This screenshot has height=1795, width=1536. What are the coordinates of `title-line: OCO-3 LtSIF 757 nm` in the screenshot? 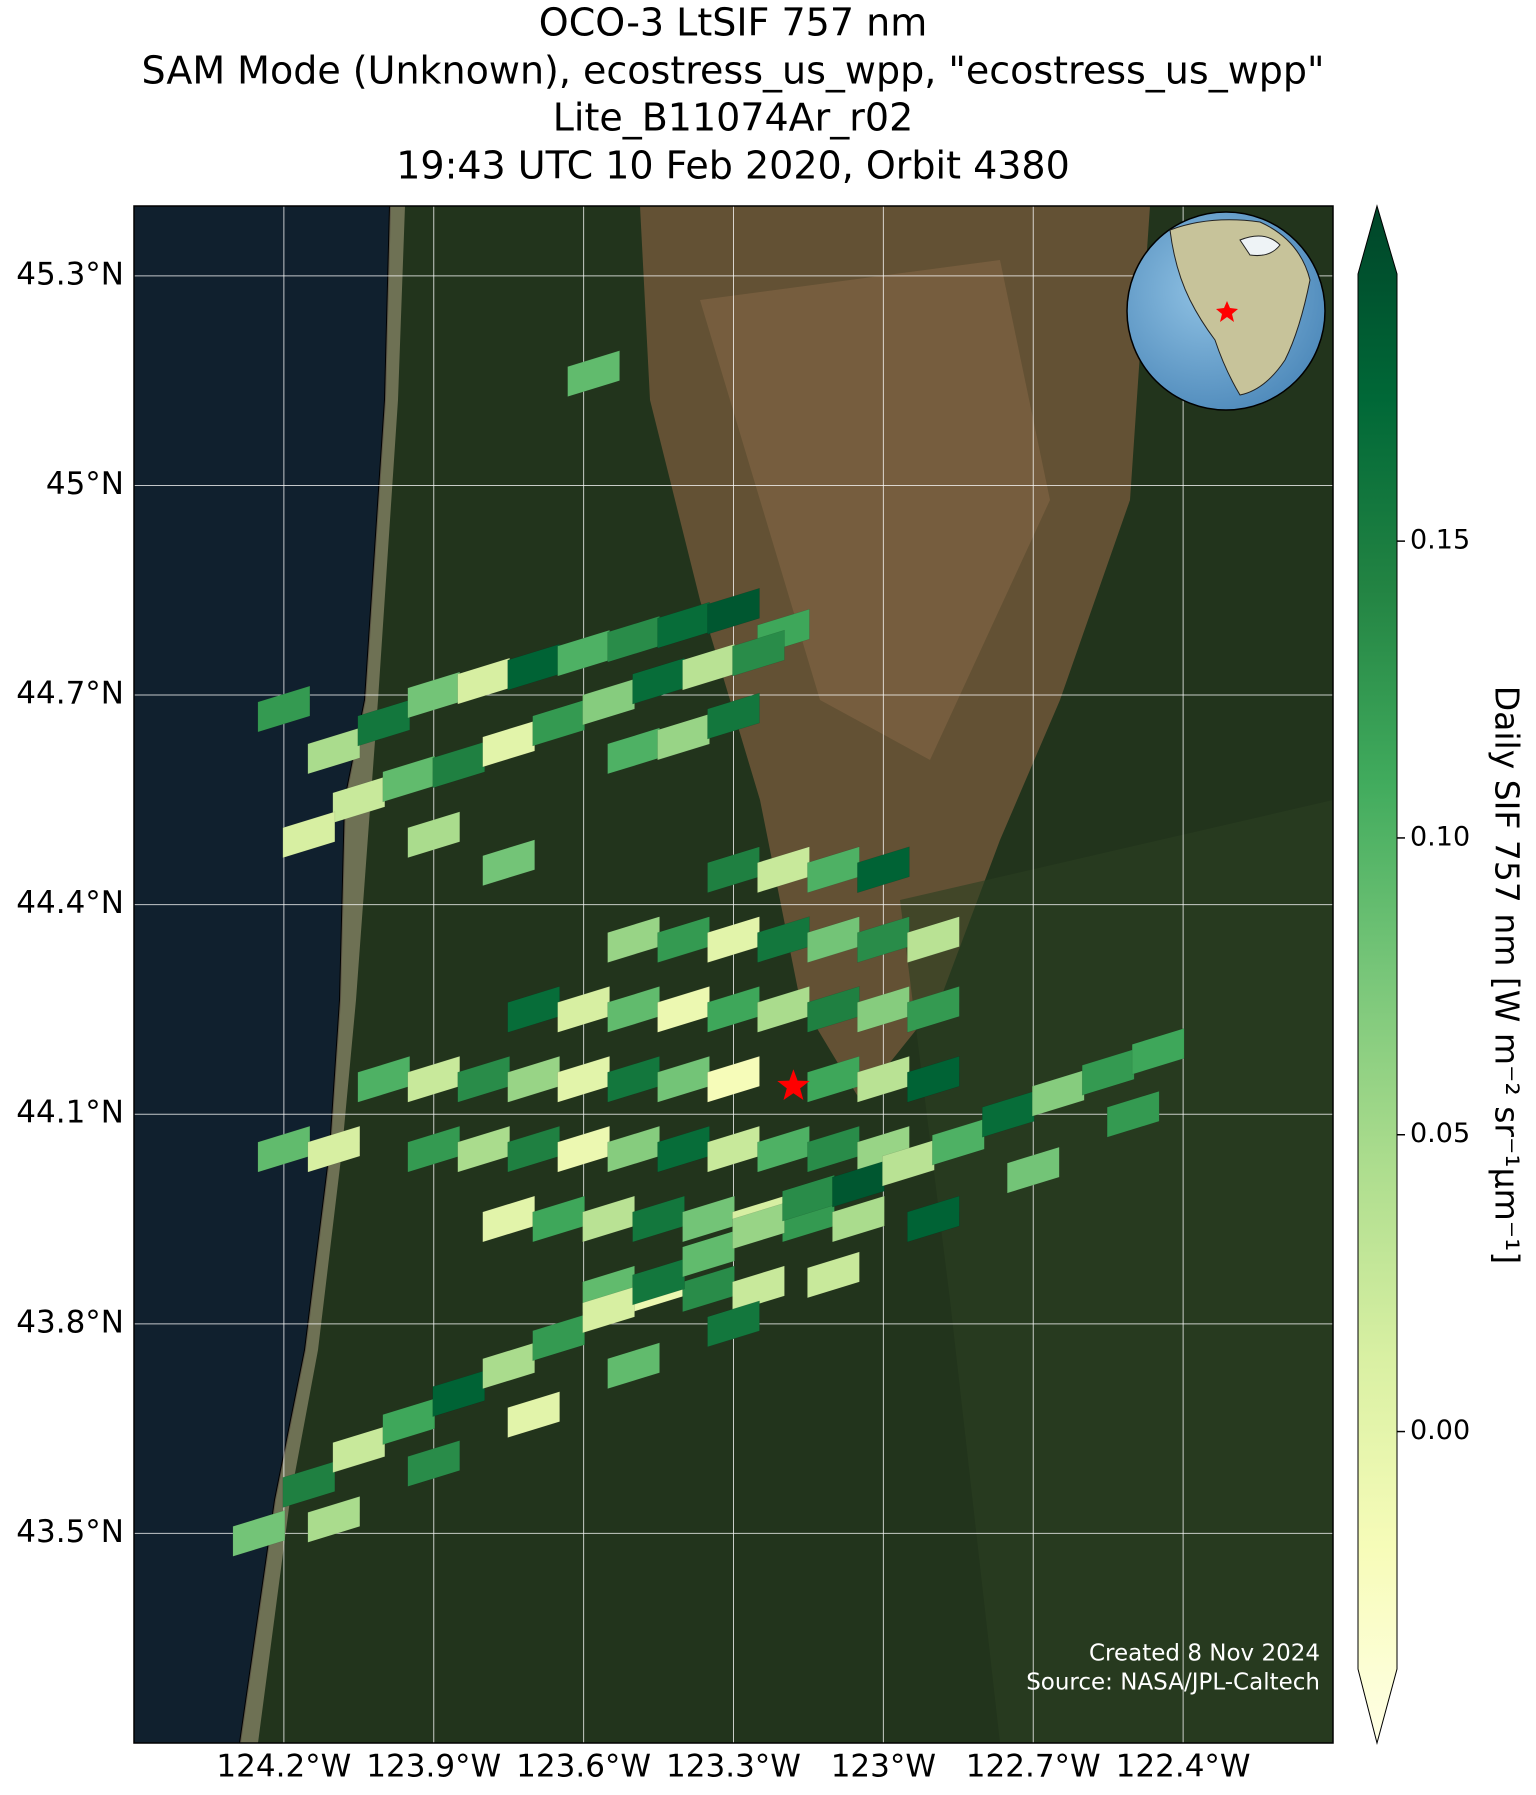 It's located at (733, 23).